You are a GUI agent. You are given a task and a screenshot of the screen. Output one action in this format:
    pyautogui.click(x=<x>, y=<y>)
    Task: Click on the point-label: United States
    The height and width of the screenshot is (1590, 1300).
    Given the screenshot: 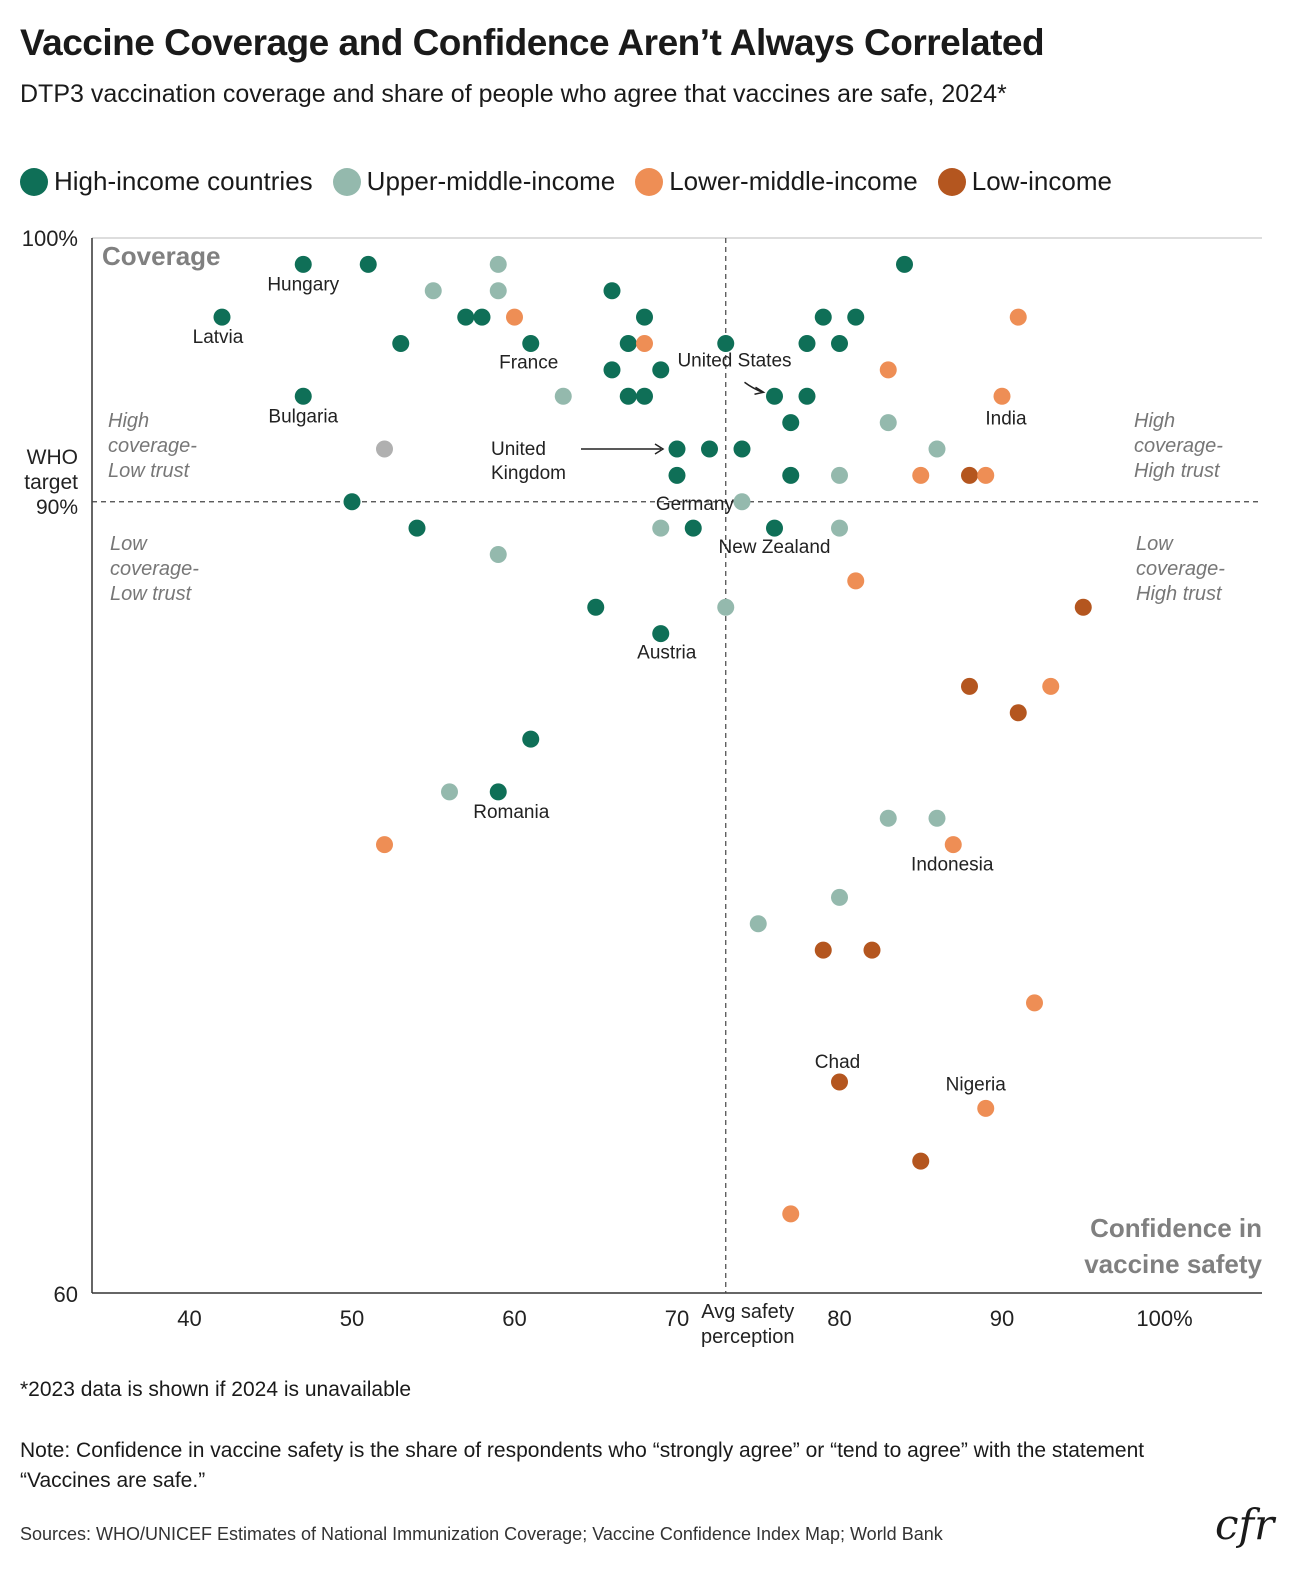 What is the action you would take?
    pyautogui.click(x=734, y=360)
    